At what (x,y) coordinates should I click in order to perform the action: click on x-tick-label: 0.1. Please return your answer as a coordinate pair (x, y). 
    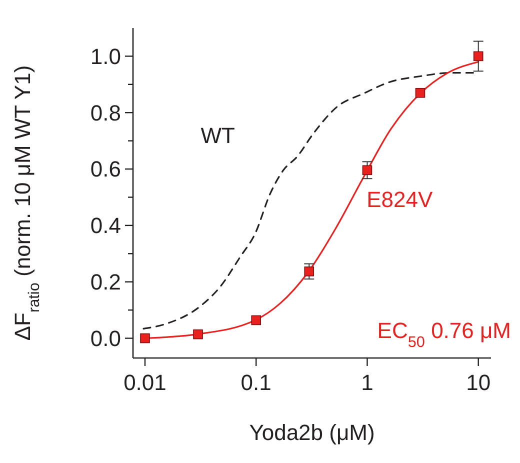
    Looking at the image, I should click on (256, 382).